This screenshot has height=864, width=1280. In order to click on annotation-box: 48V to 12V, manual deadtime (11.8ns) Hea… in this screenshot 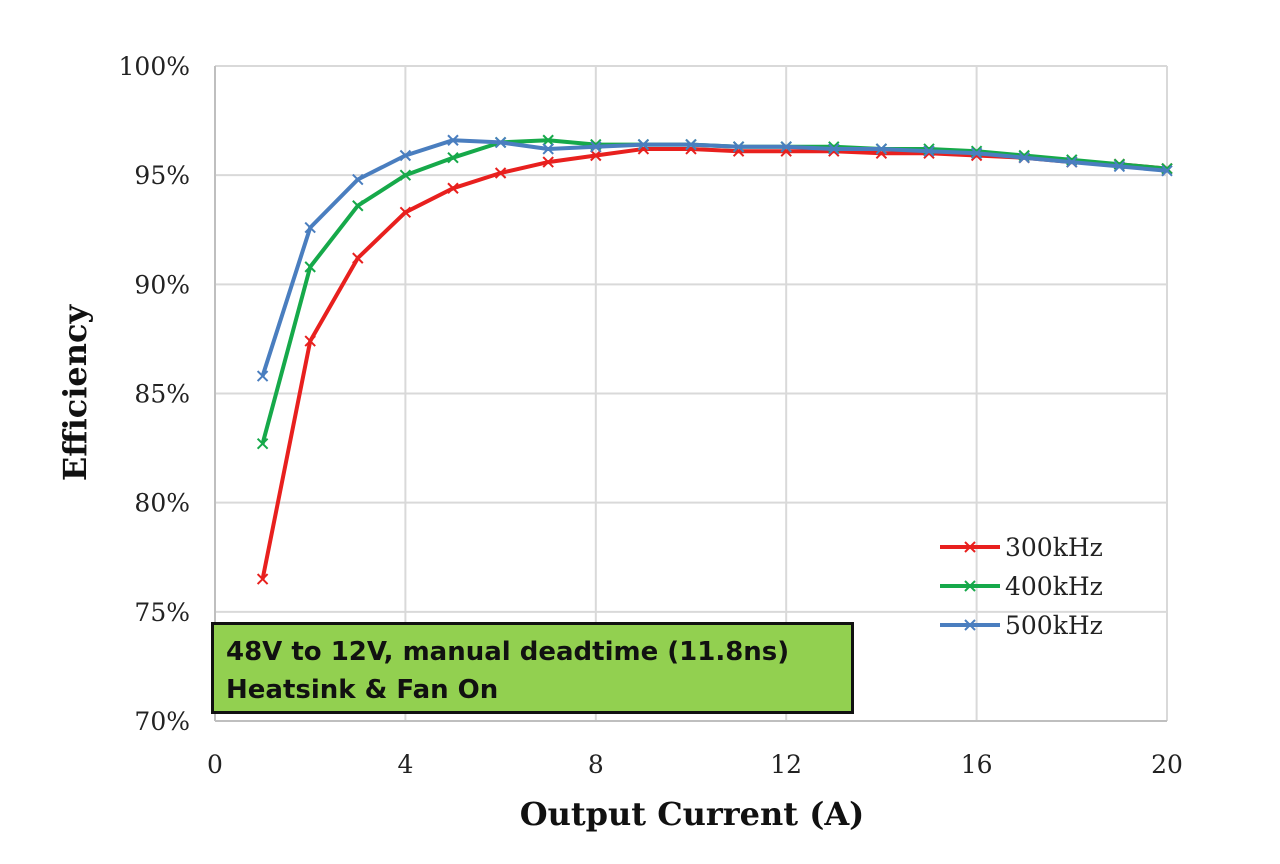, I will do `click(532, 668)`.